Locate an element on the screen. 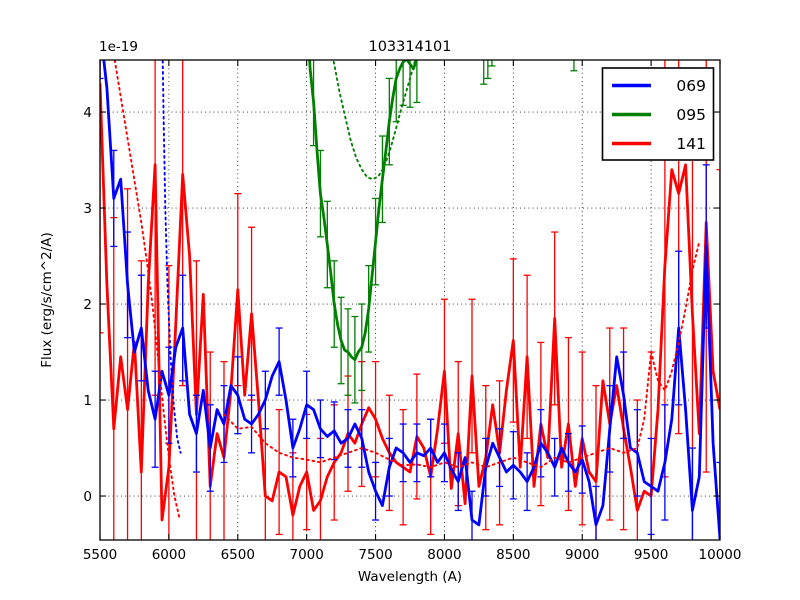 Image resolution: width=800 pixels, height=600 pixels. x-tick-label: 6000 is located at coordinates (169, 555).